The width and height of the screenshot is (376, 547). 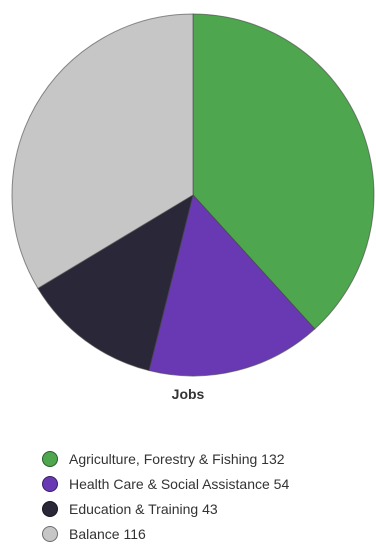 I want to click on legend-swatch-education, so click(x=50, y=508).